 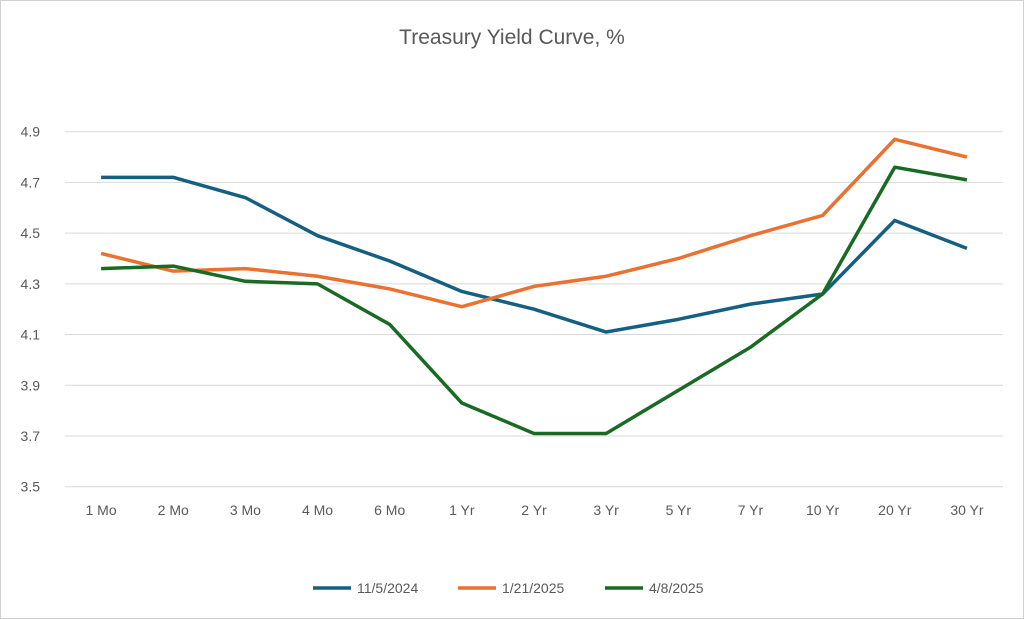 I want to click on y-tick-label: 4.7, so click(x=31, y=182).